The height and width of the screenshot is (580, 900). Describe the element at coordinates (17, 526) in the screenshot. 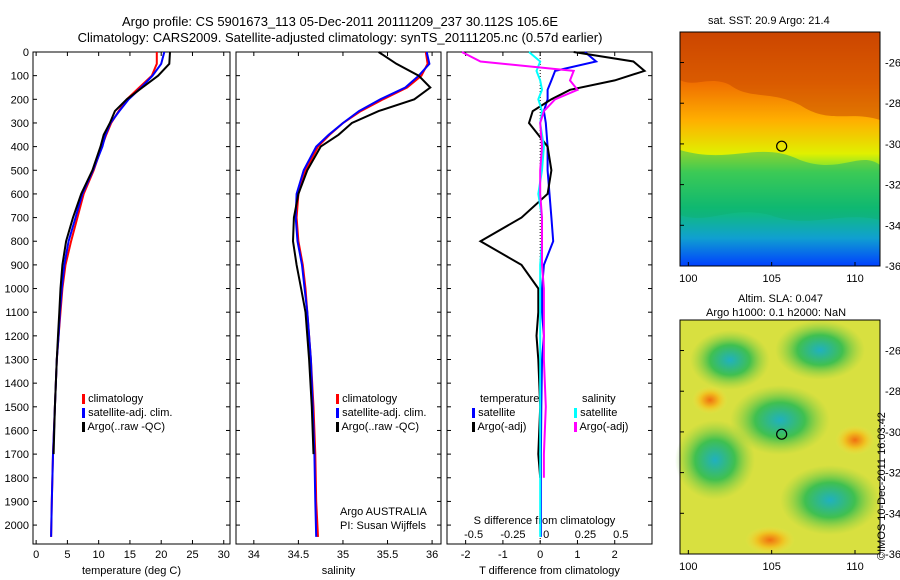

I see `y-tick-label: 2000` at that location.